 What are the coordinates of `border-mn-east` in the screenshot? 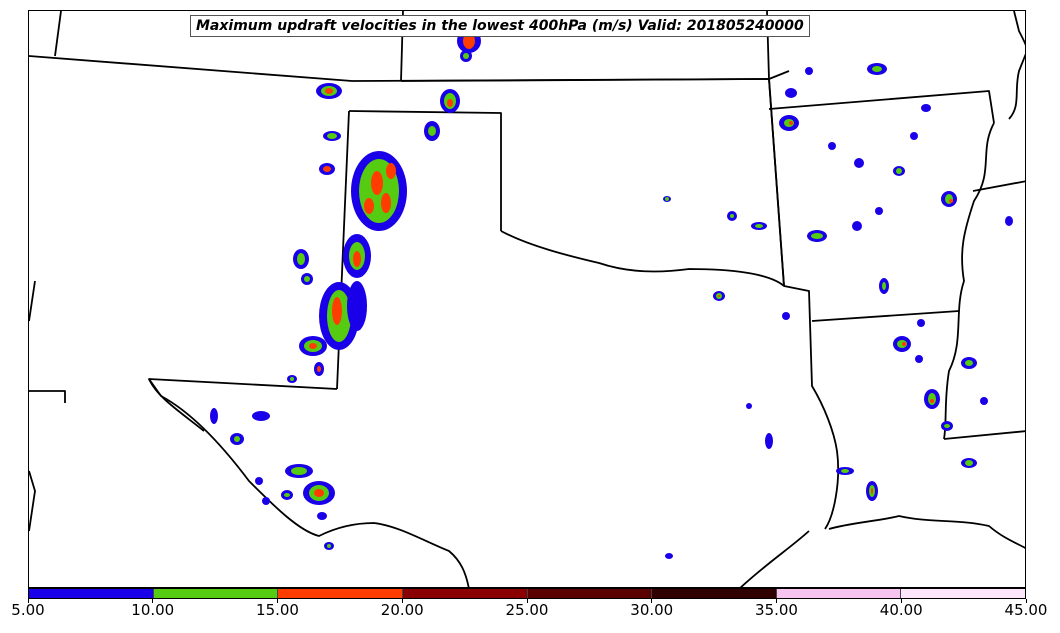 It's located at (1019, 28).